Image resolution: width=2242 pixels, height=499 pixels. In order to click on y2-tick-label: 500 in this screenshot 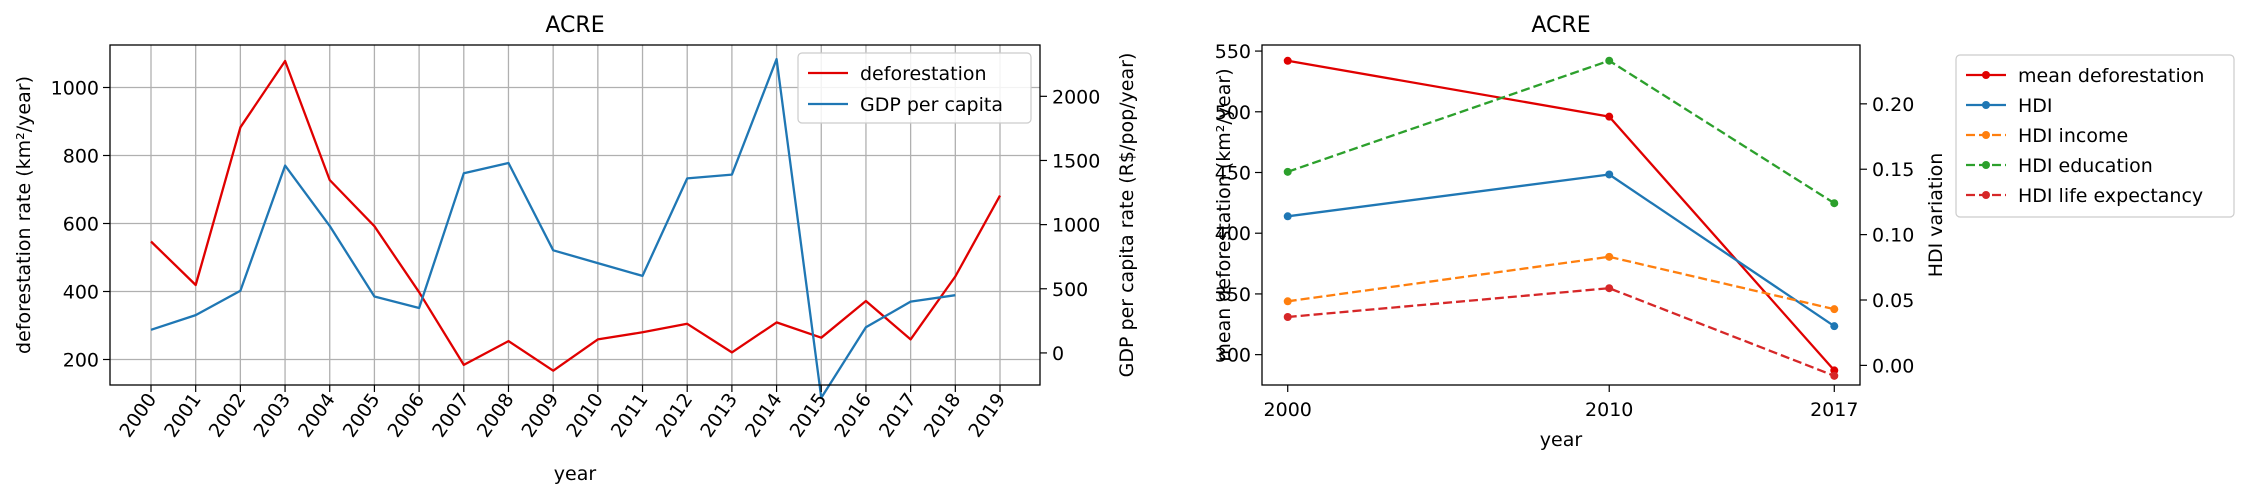, I will do `click(1070, 290)`.